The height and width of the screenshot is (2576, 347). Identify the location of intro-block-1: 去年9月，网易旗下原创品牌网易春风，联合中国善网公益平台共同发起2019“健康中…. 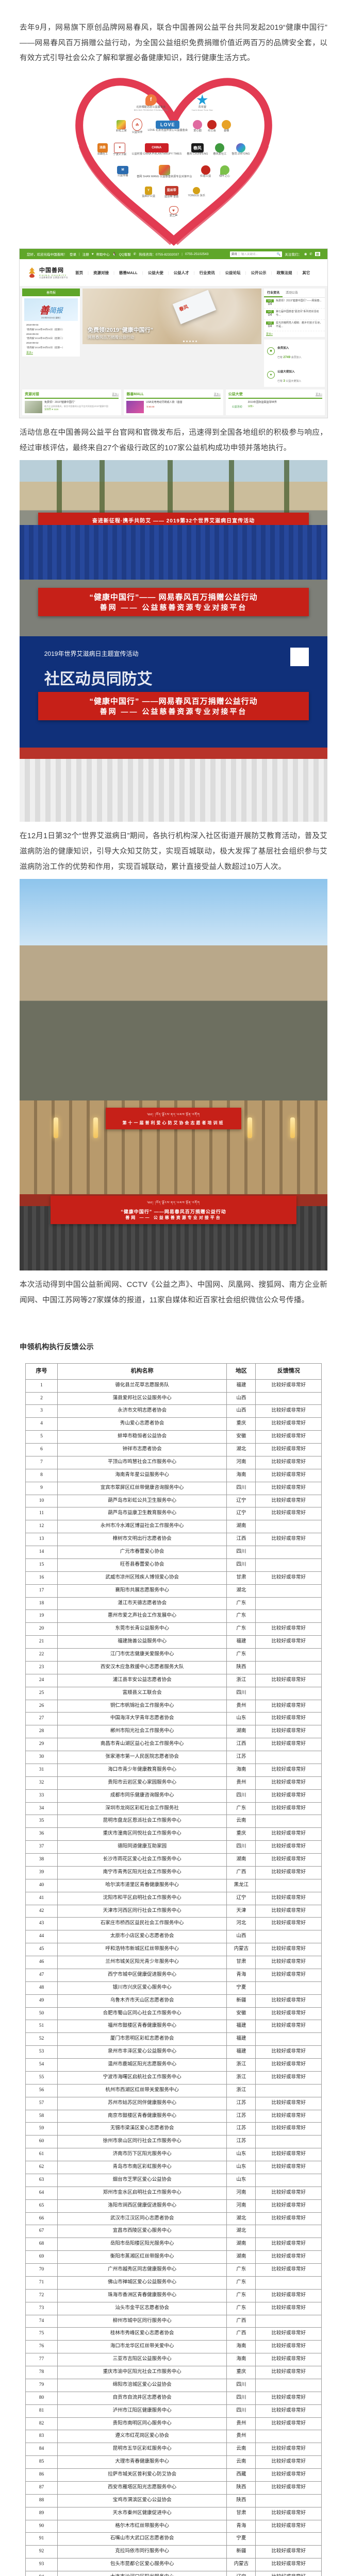
(173, 33).